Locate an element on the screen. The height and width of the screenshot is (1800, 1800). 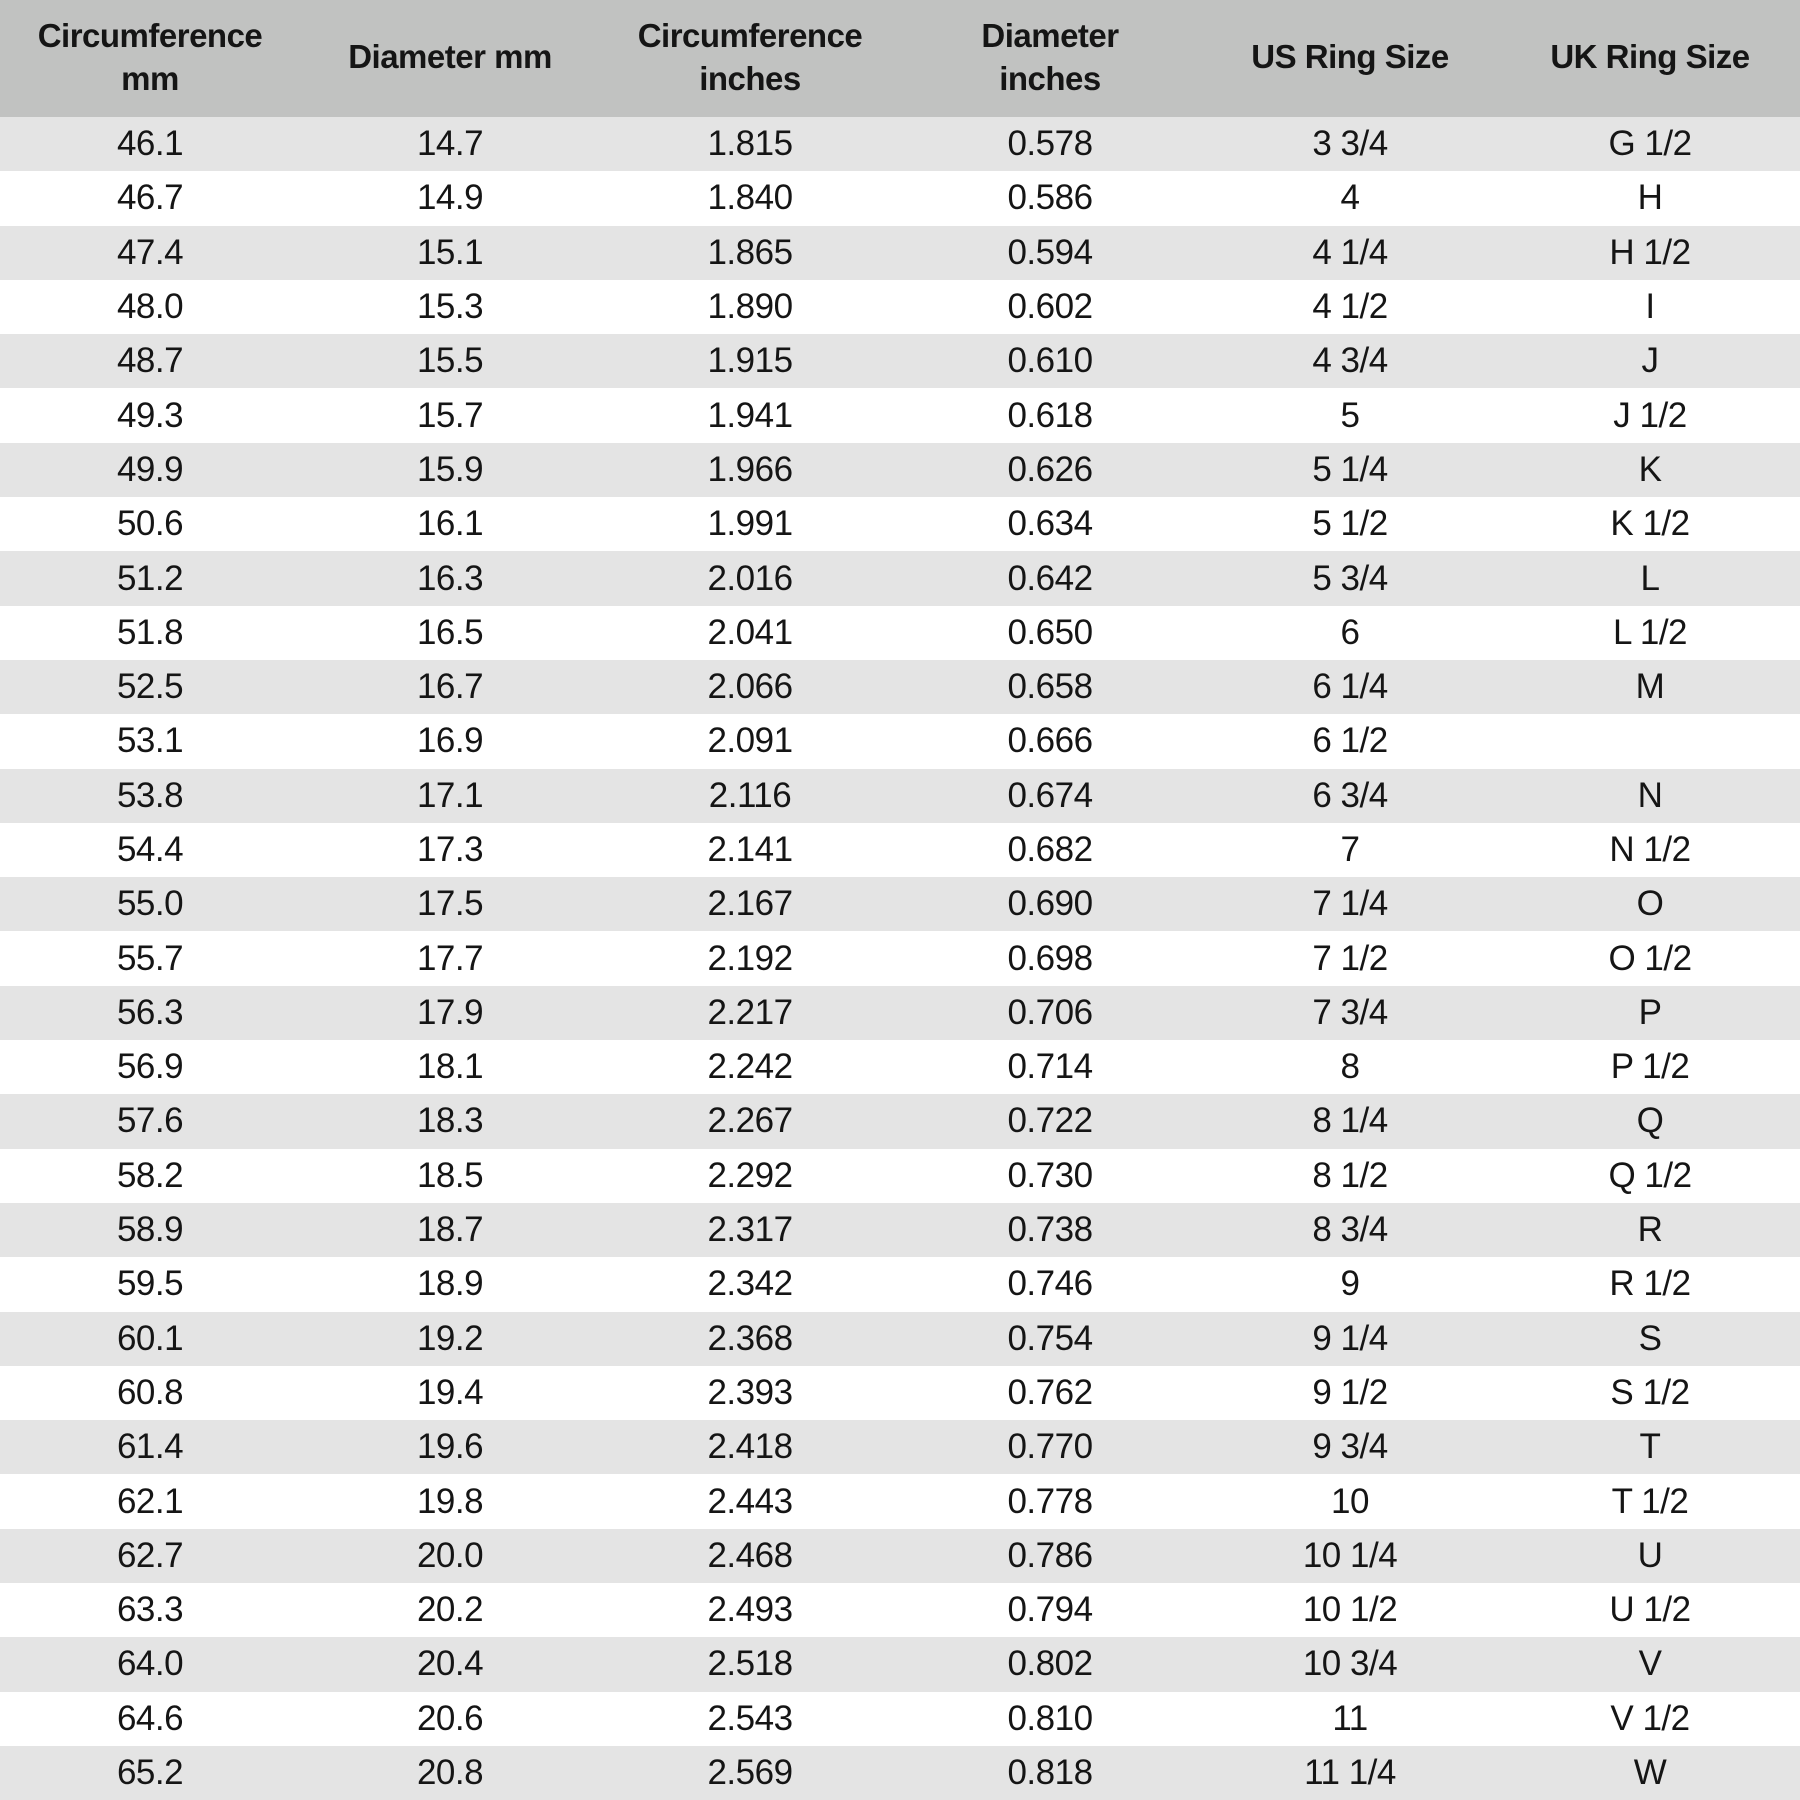
cell-us-ring-size: 6 3/4 is located at coordinates (1350, 795).